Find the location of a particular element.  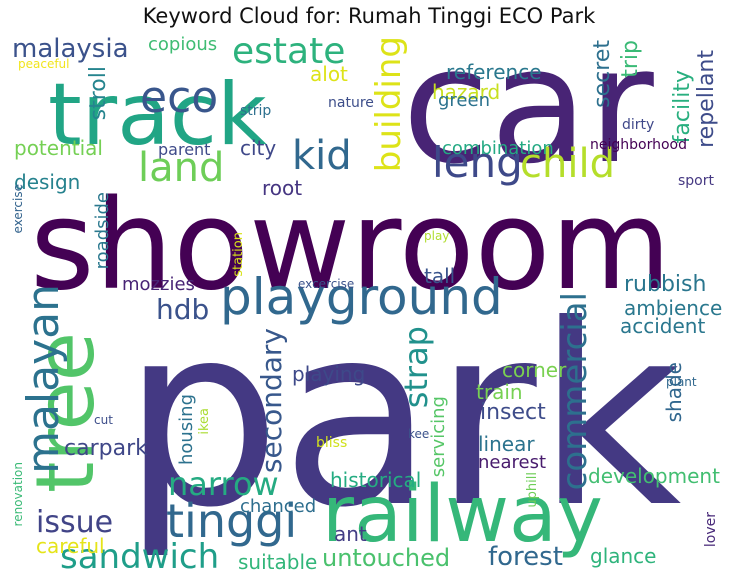

word-tinggi: tinggi is located at coordinates (232, 521).